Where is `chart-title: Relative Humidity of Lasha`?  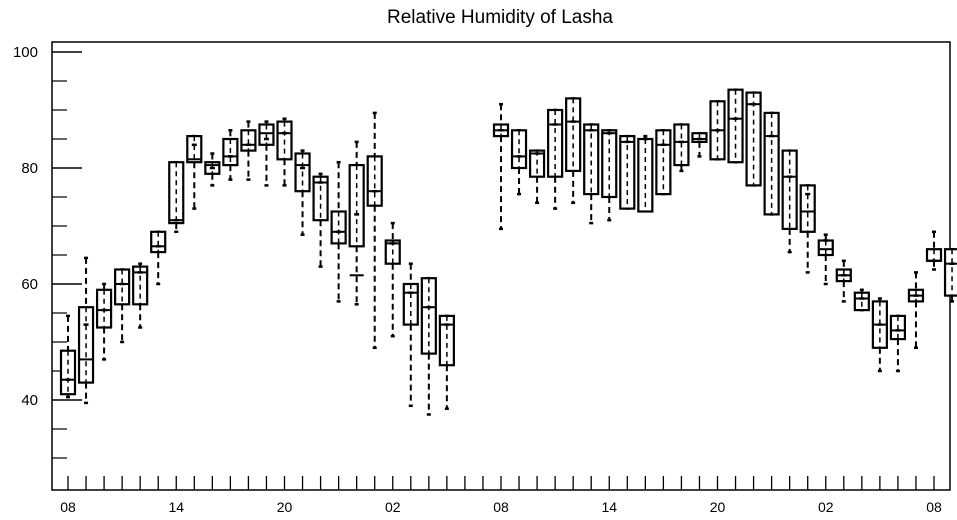 chart-title: Relative Humidity of Lasha is located at coordinates (500, 17).